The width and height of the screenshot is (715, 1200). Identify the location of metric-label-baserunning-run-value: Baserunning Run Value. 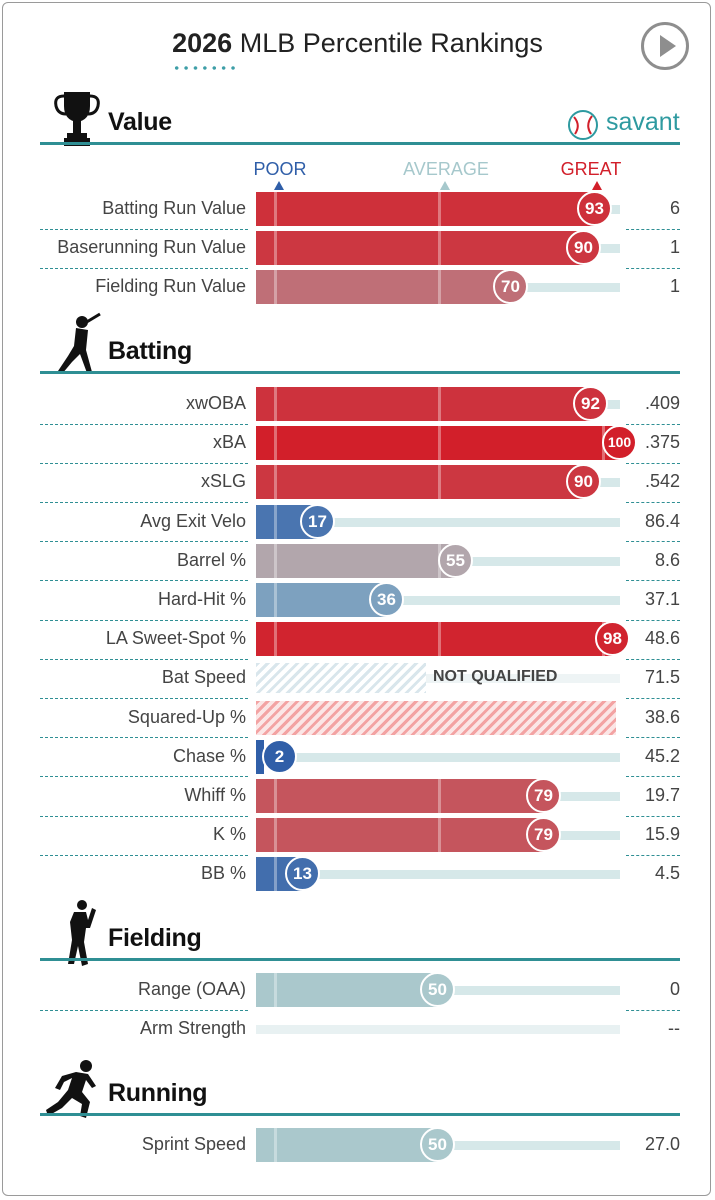
(151, 247).